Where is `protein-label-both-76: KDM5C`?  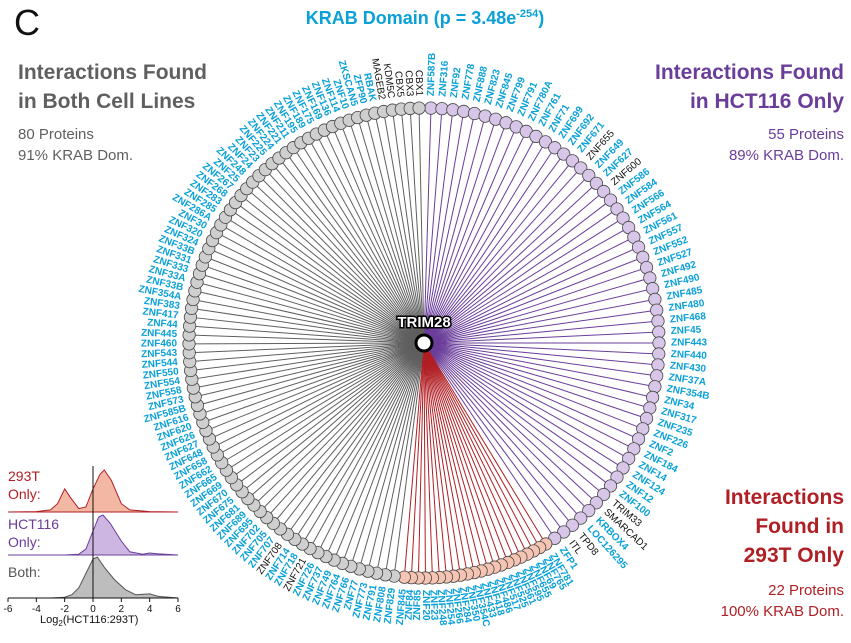 protein-label-both-76: KDM5C is located at coordinates (389, 81).